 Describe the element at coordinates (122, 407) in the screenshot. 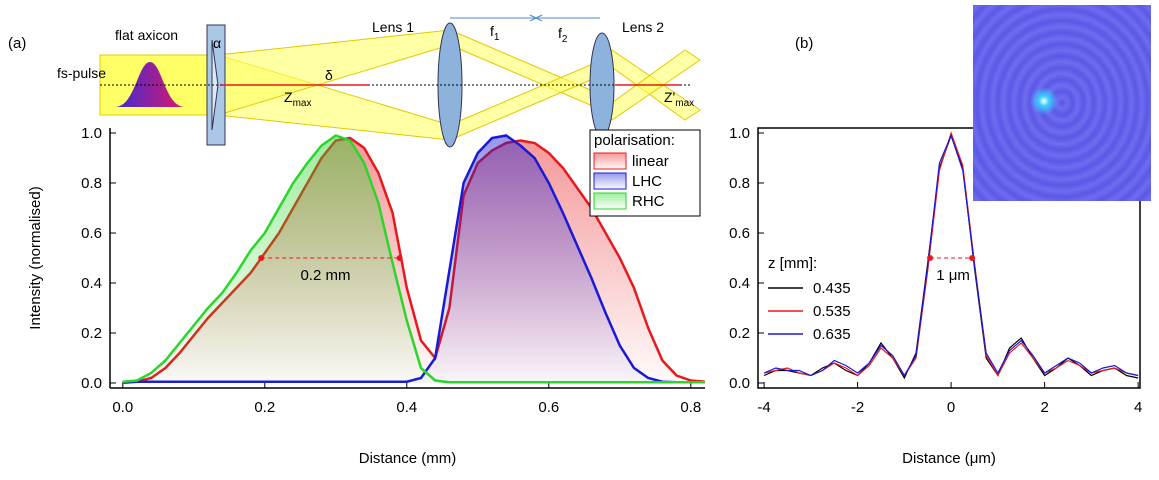

I see `x-tick-label: 0.0` at that location.